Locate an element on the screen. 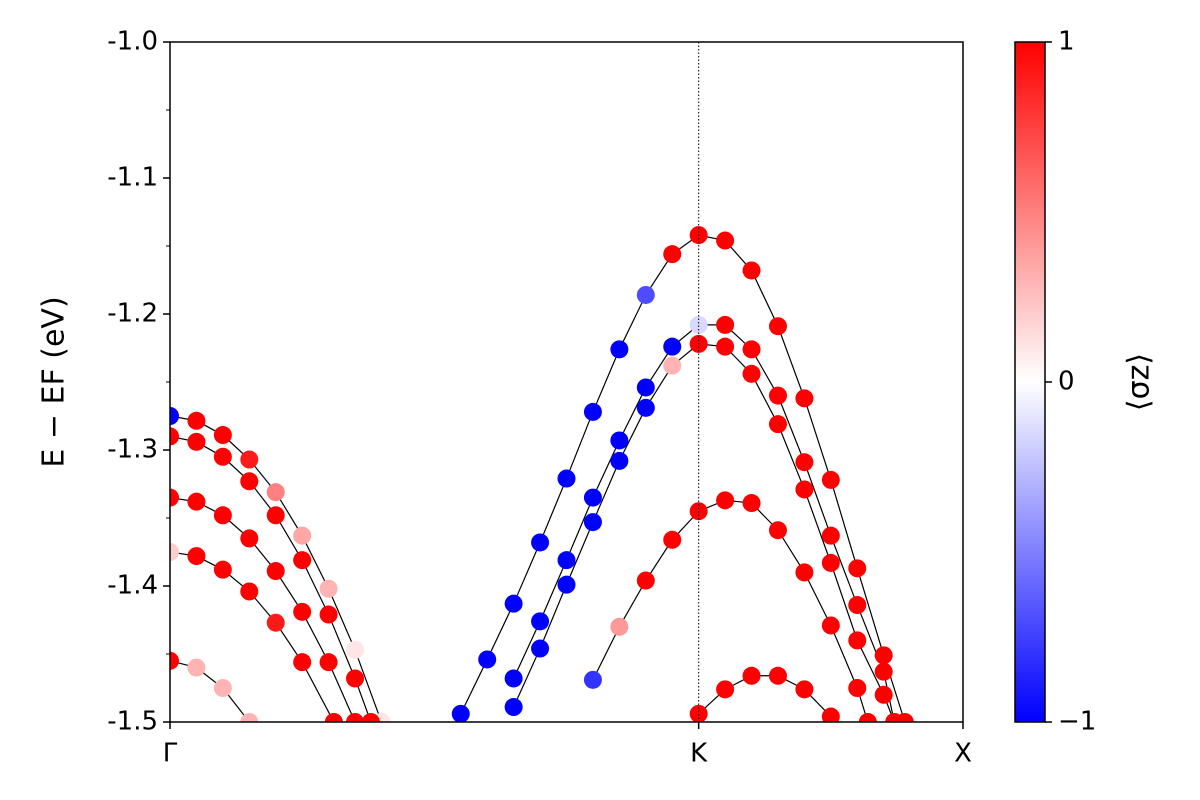  x-tick-label: Γ is located at coordinates (170, 754).